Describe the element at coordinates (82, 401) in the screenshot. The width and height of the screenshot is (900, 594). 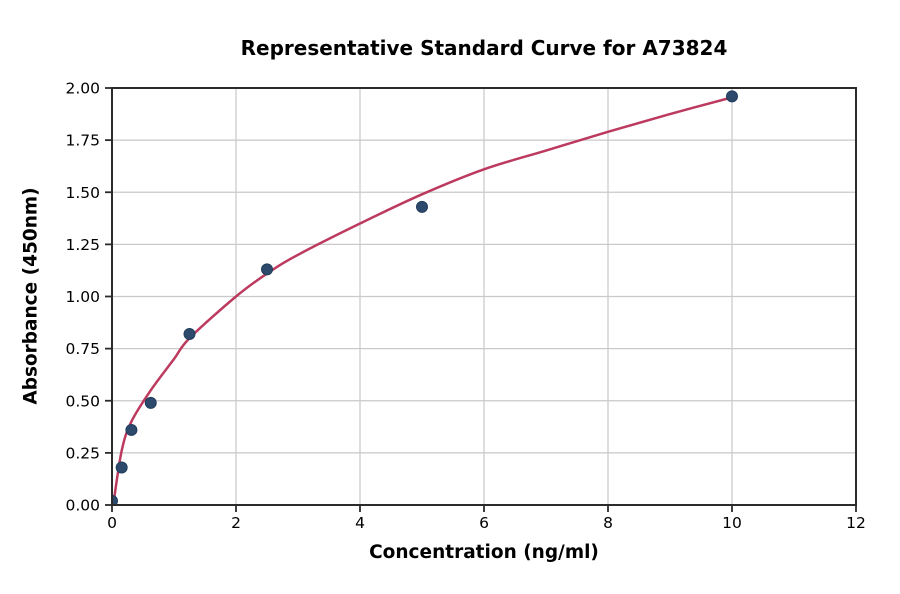
I see `y-tick-label: 0.50` at that location.